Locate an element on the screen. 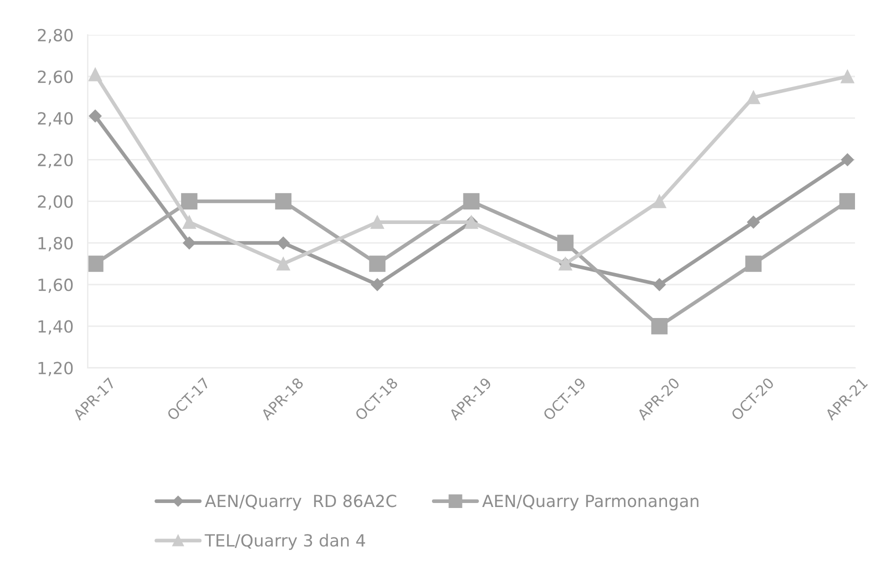 Image resolution: width=886 pixels, height=572 pixels. y-tick-label: 2,40 is located at coordinates (55, 119).